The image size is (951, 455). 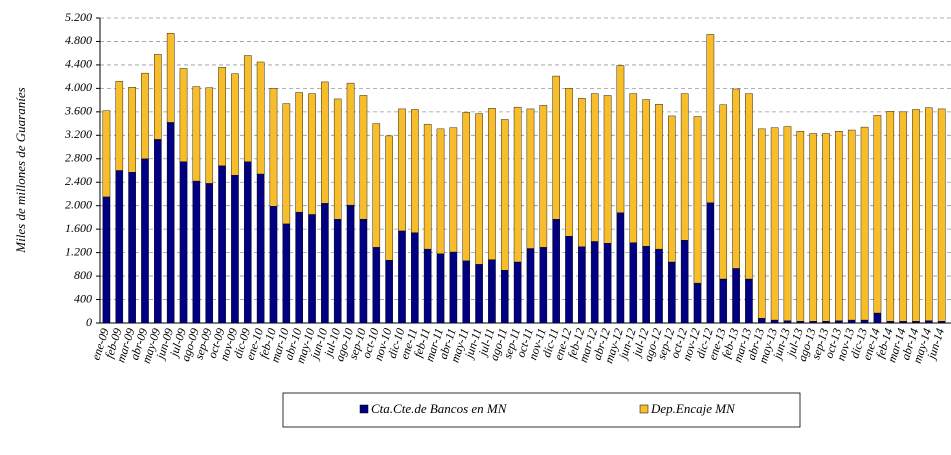 What do you see at coordinates (693, 408) in the screenshot?
I see `legend-label: Dep.Encaje MN` at bounding box center [693, 408].